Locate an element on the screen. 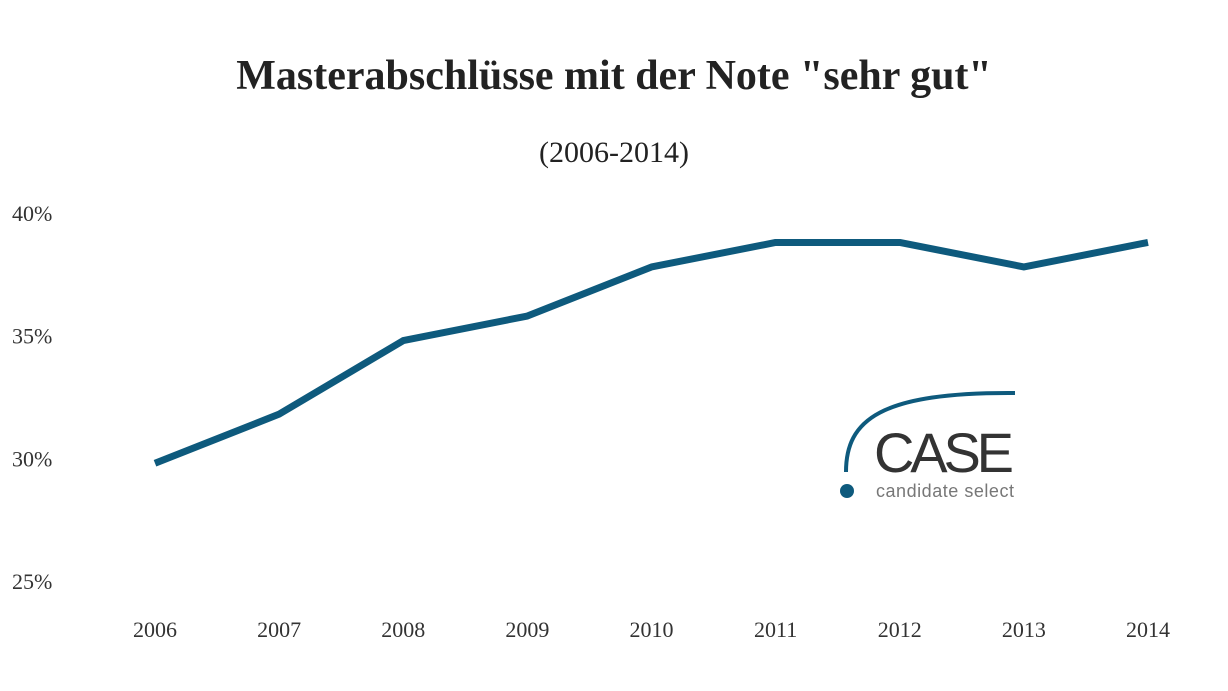 This screenshot has height=691, width=1228. x-tick-label: 2006 is located at coordinates (155, 629).